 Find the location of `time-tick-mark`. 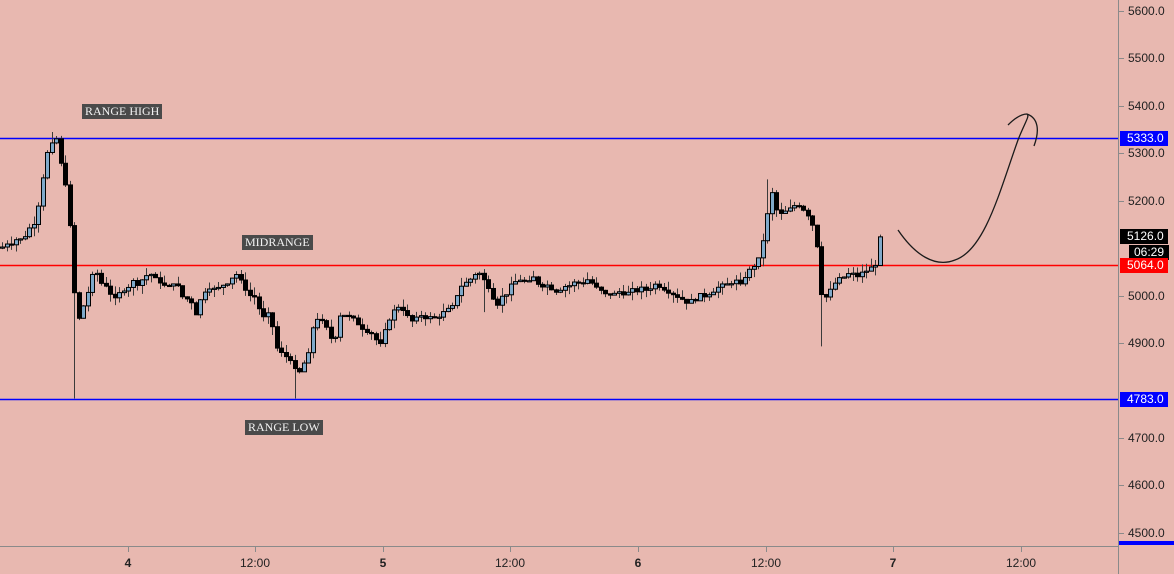

time-tick-mark is located at coordinates (128, 549).